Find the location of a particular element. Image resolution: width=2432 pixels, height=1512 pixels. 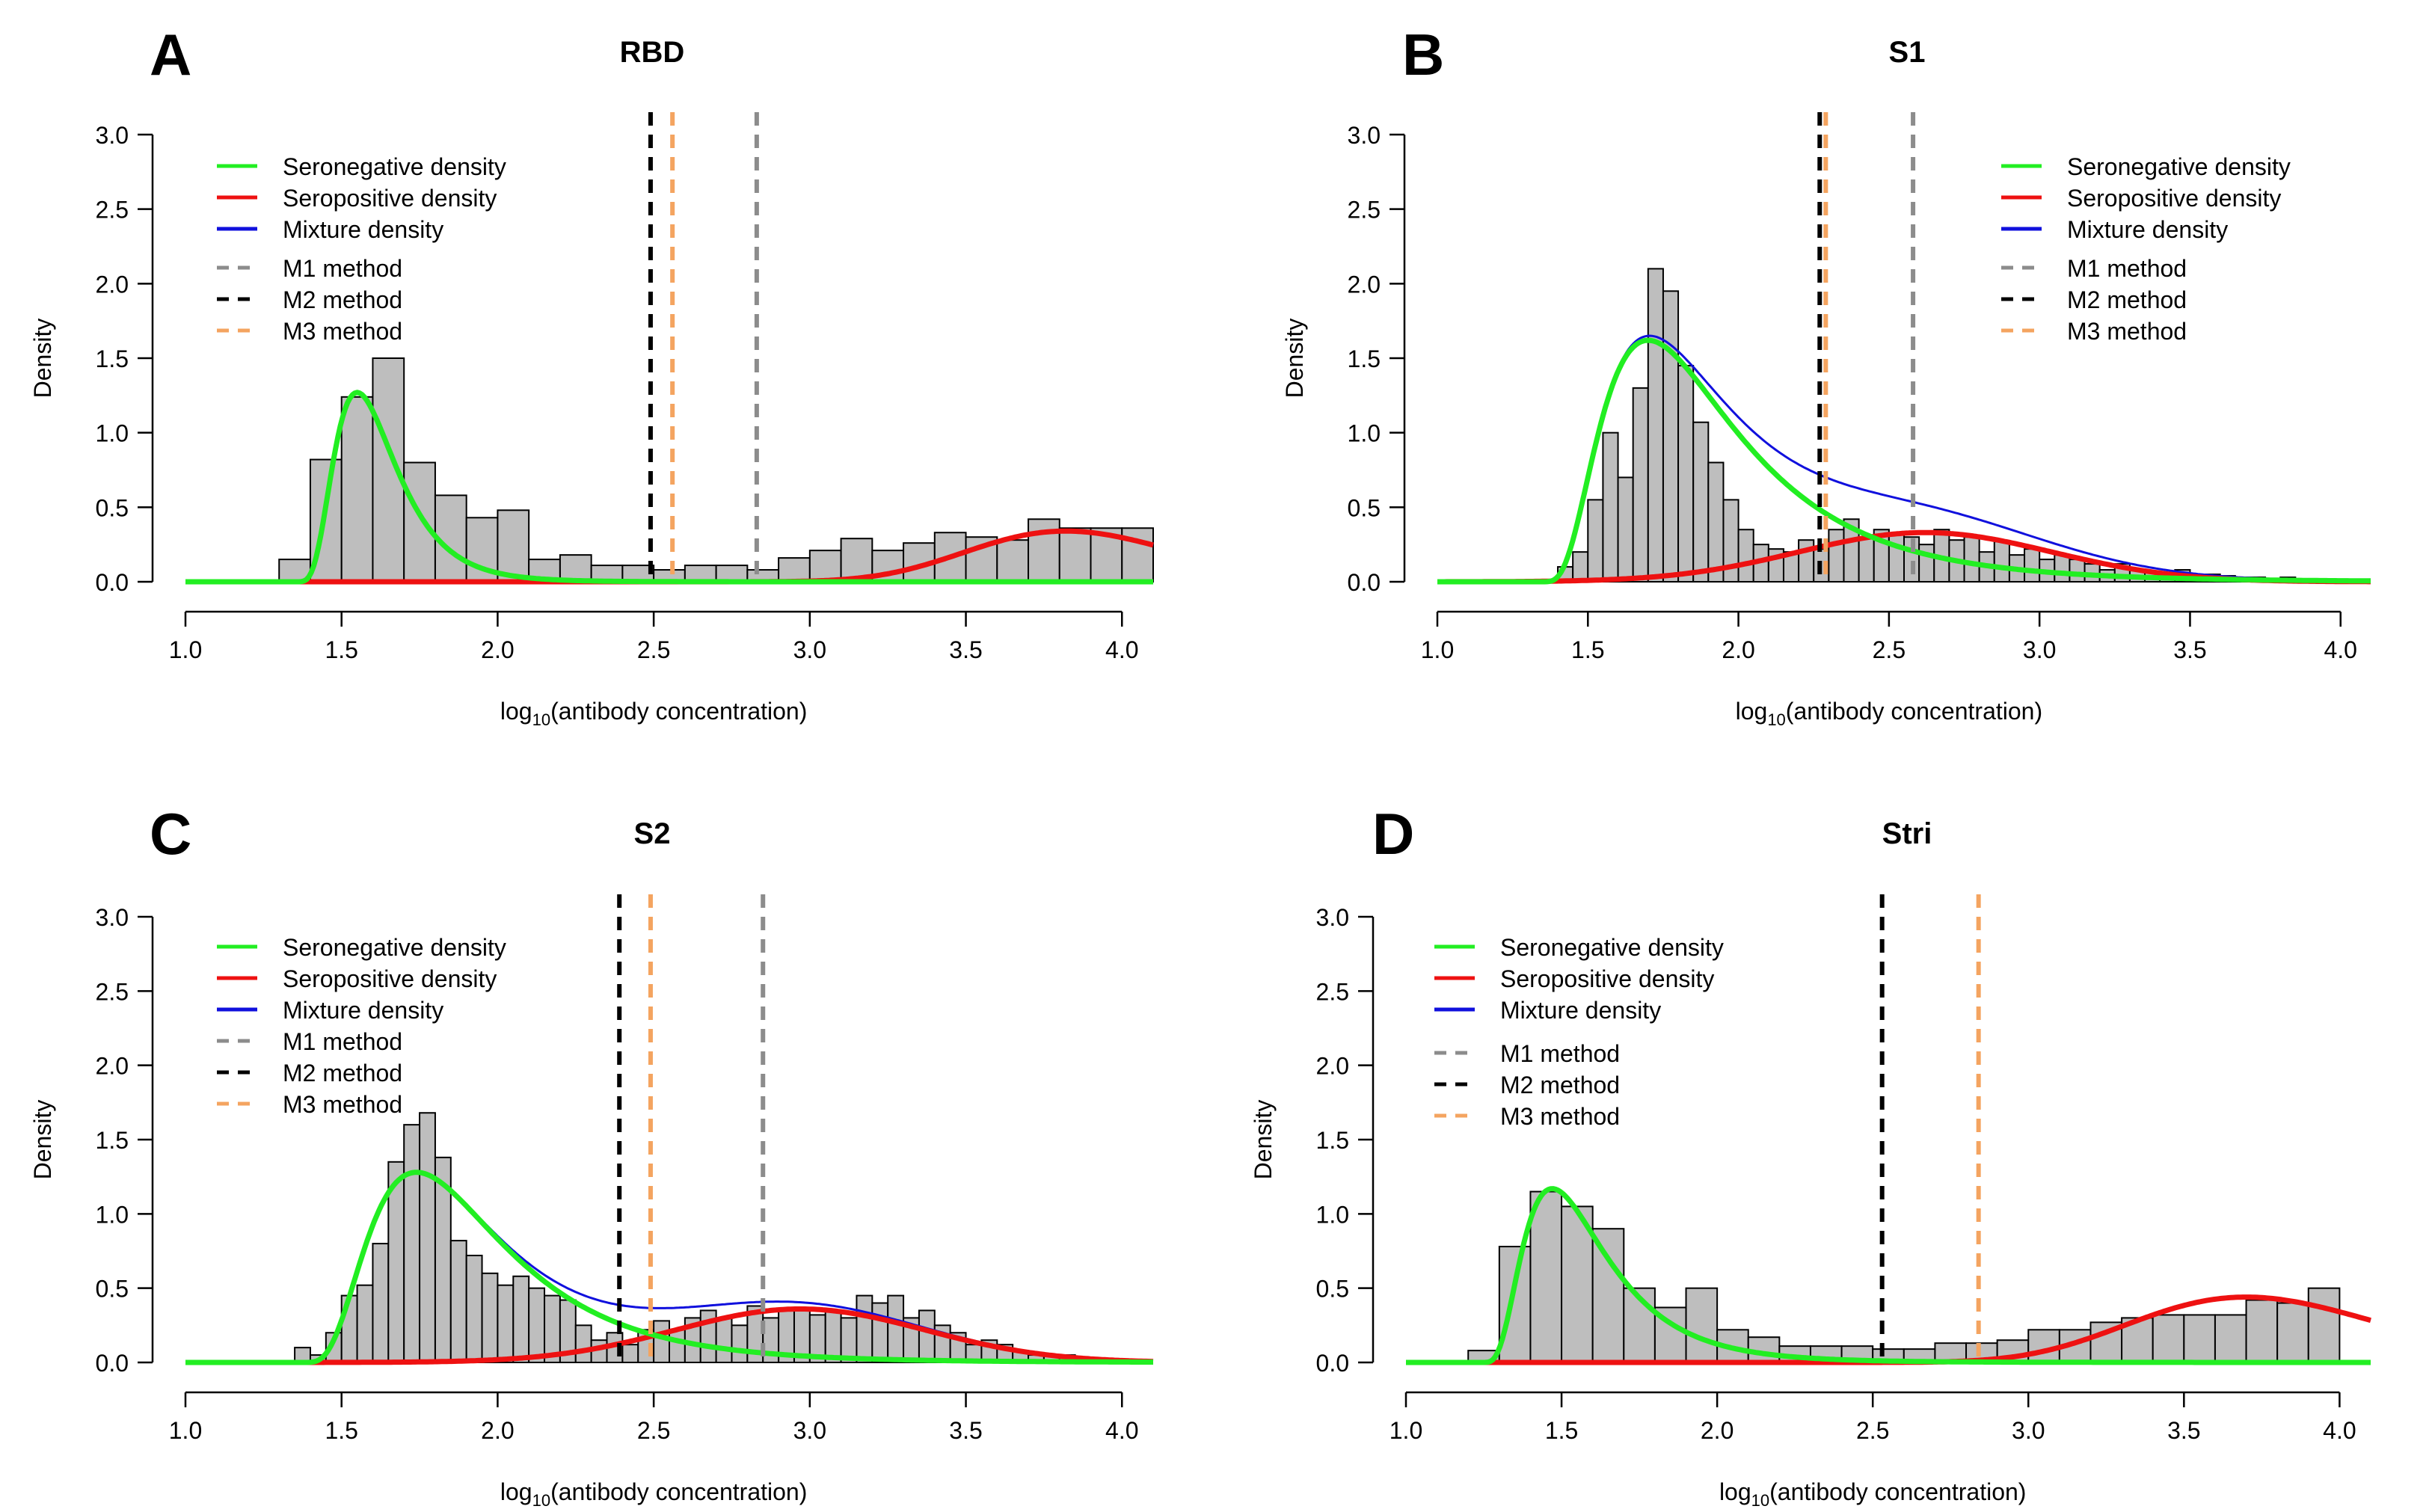

x-axis-label-subscript: 10 is located at coordinates (1776, 719).